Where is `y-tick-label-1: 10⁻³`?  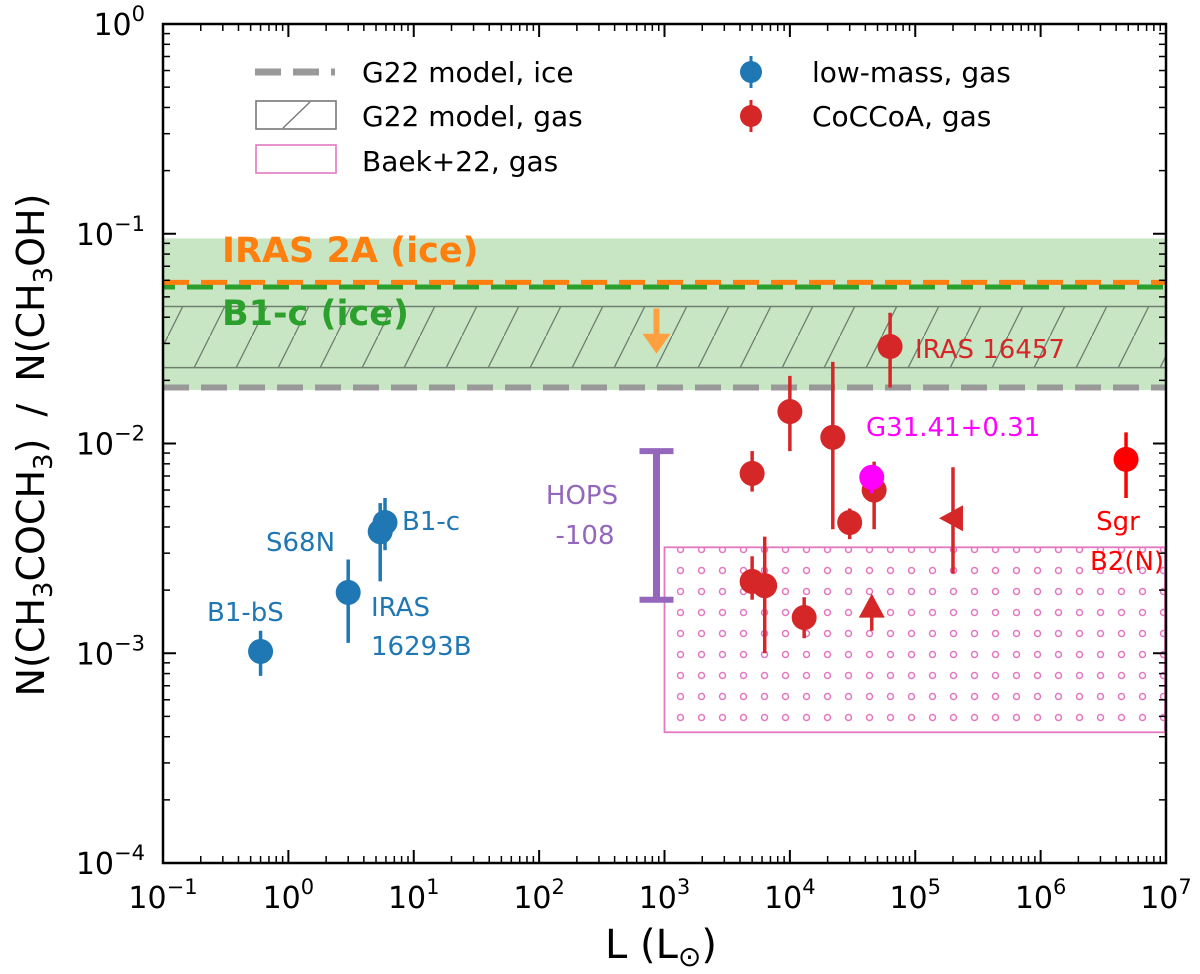
y-tick-label-1: 10⁻³ is located at coordinates (110, 651).